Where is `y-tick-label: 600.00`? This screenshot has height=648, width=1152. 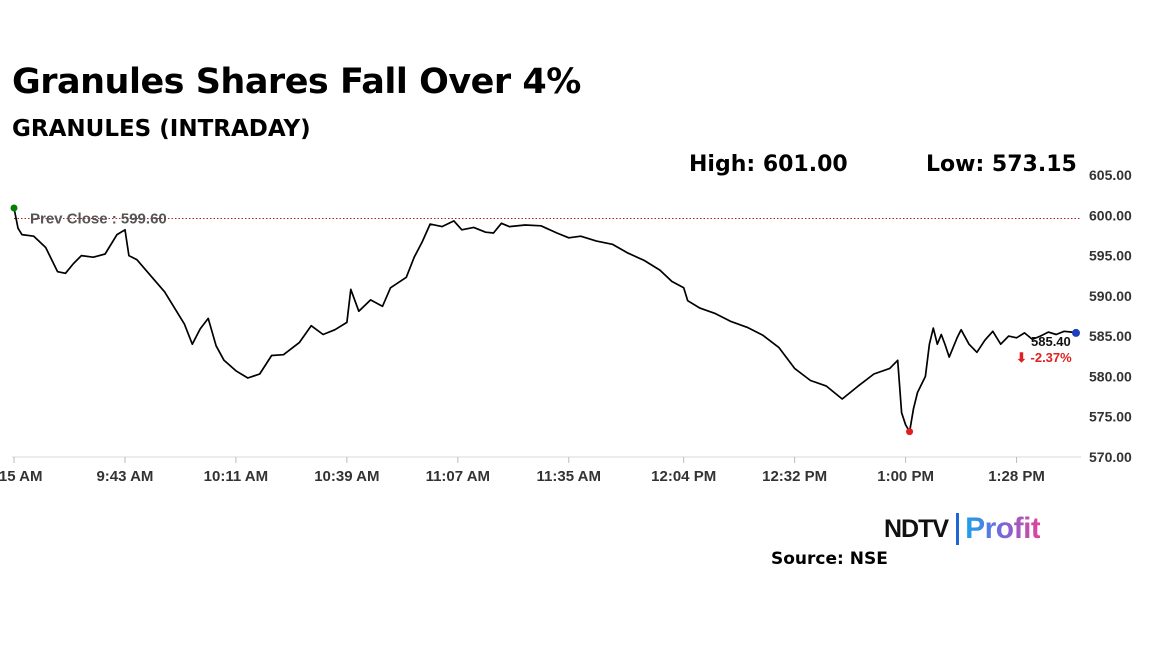
y-tick-label: 600.00 is located at coordinates (1110, 215).